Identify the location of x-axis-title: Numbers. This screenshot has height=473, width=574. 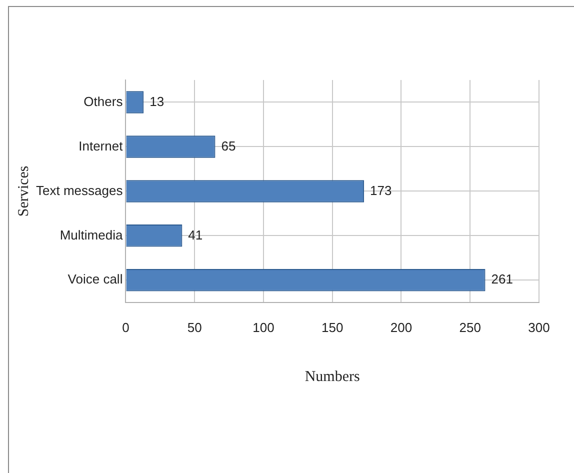
(332, 376).